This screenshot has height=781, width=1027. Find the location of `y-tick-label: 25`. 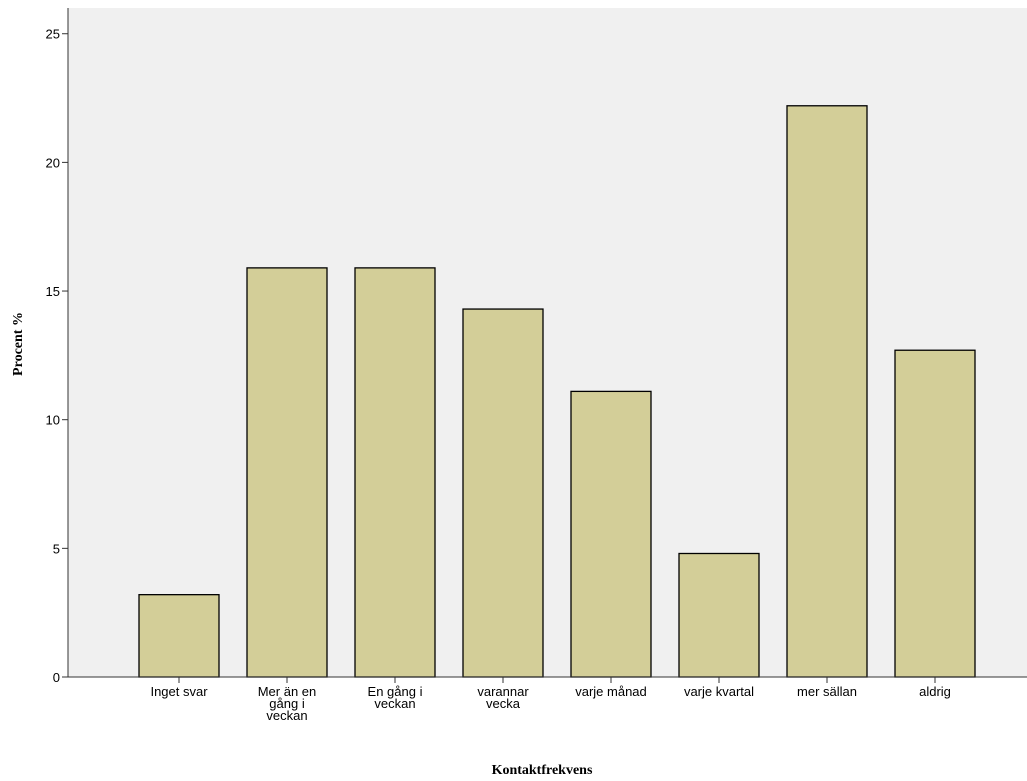

y-tick-label: 25 is located at coordinates (53, 34).